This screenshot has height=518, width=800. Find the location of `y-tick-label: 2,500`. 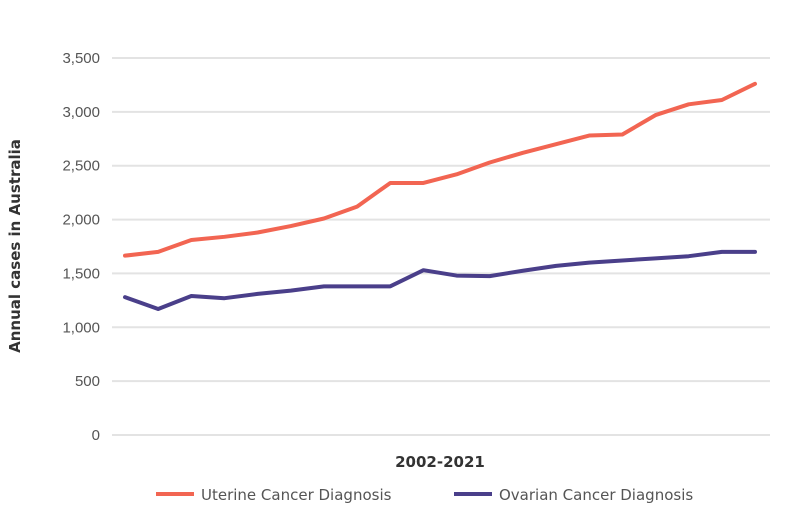

y-tick-label: 2,500 is located at coordinates (81, 166).